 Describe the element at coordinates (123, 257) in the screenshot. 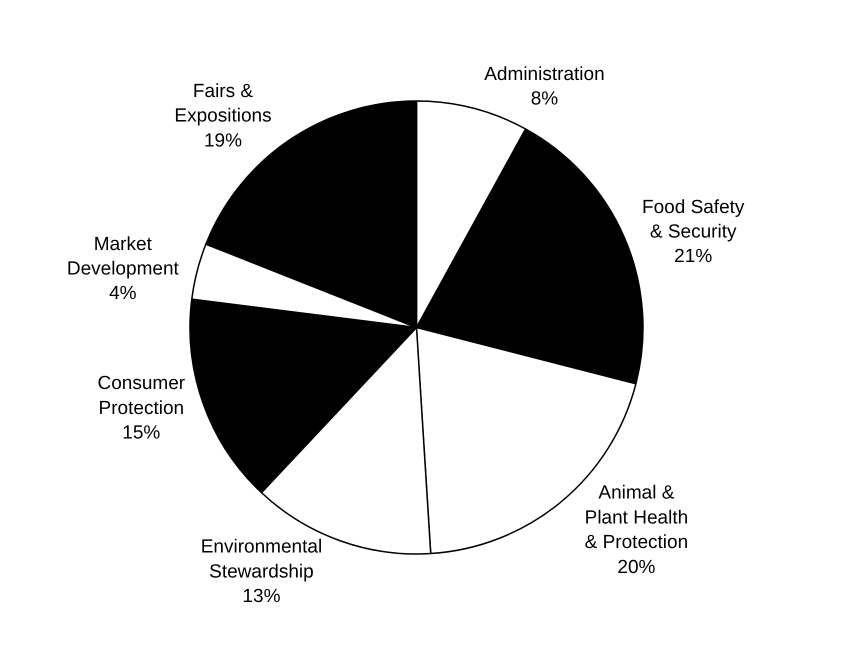

I see `slice-label: Market Development` at that location.